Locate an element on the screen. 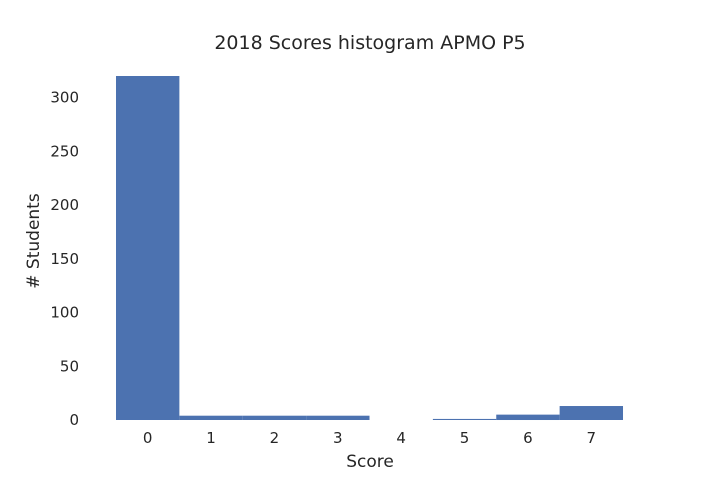 This screenshot has height=484, width=720. x-tick-label: 3 is located at coordinates (338, 438).